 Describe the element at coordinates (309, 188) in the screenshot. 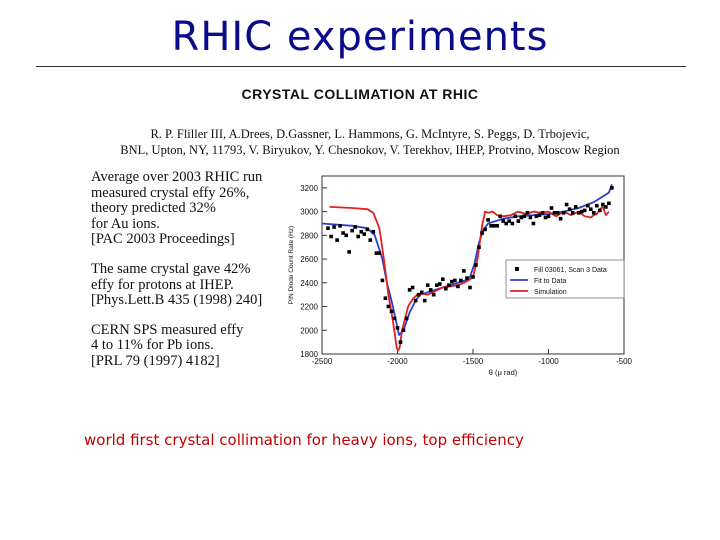

I see `y-tick-label: 3200` at that location.